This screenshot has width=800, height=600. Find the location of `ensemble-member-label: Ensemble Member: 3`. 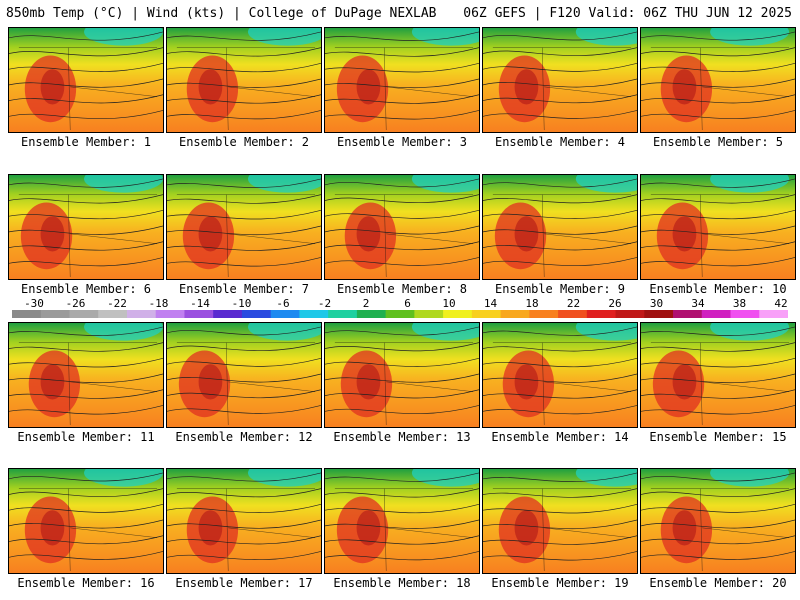

ensemble-member-label: Ensemble Member: 3 is located at coordinates (402, 142).